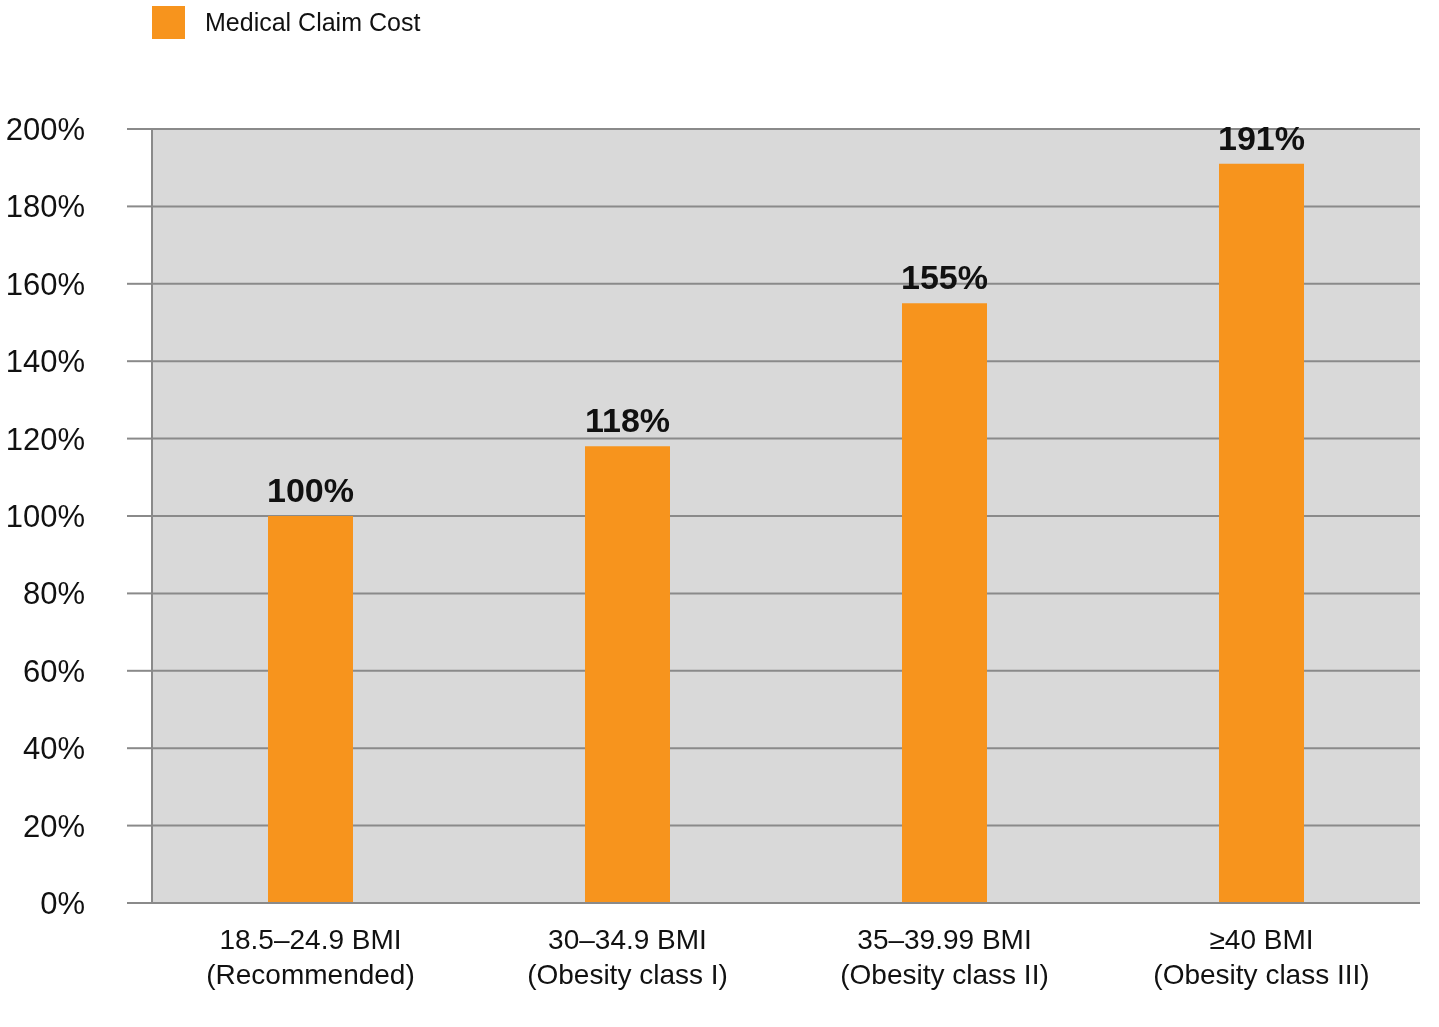 The width and height of the screenshot is (1439, 1027). I want to click on y-tick-label: 0%, so click(62, 904).